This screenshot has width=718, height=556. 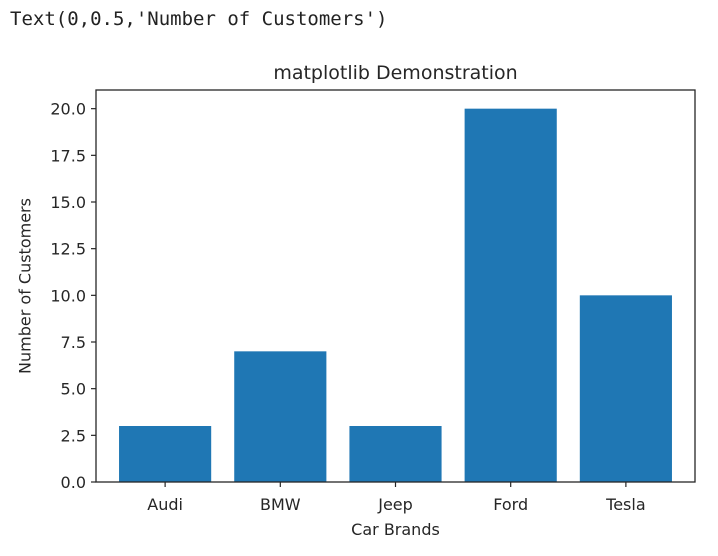 I want to click on y-tick-label: 15.0, so click(x=68, y=202).